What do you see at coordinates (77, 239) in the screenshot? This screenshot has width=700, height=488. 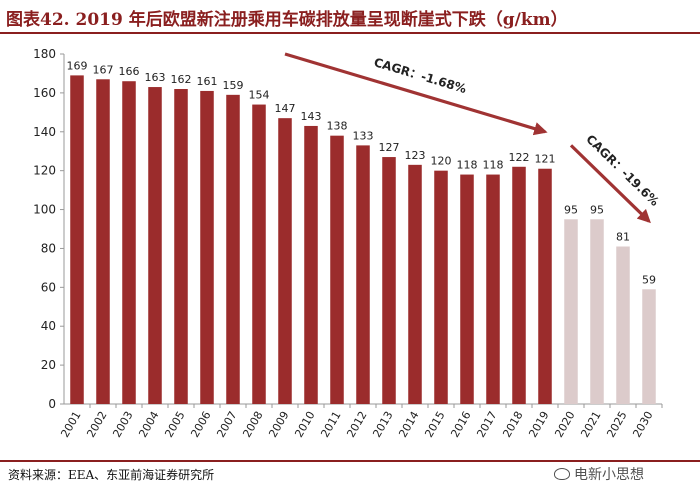 I see `bar-2001` at bounding box center [77, 239].